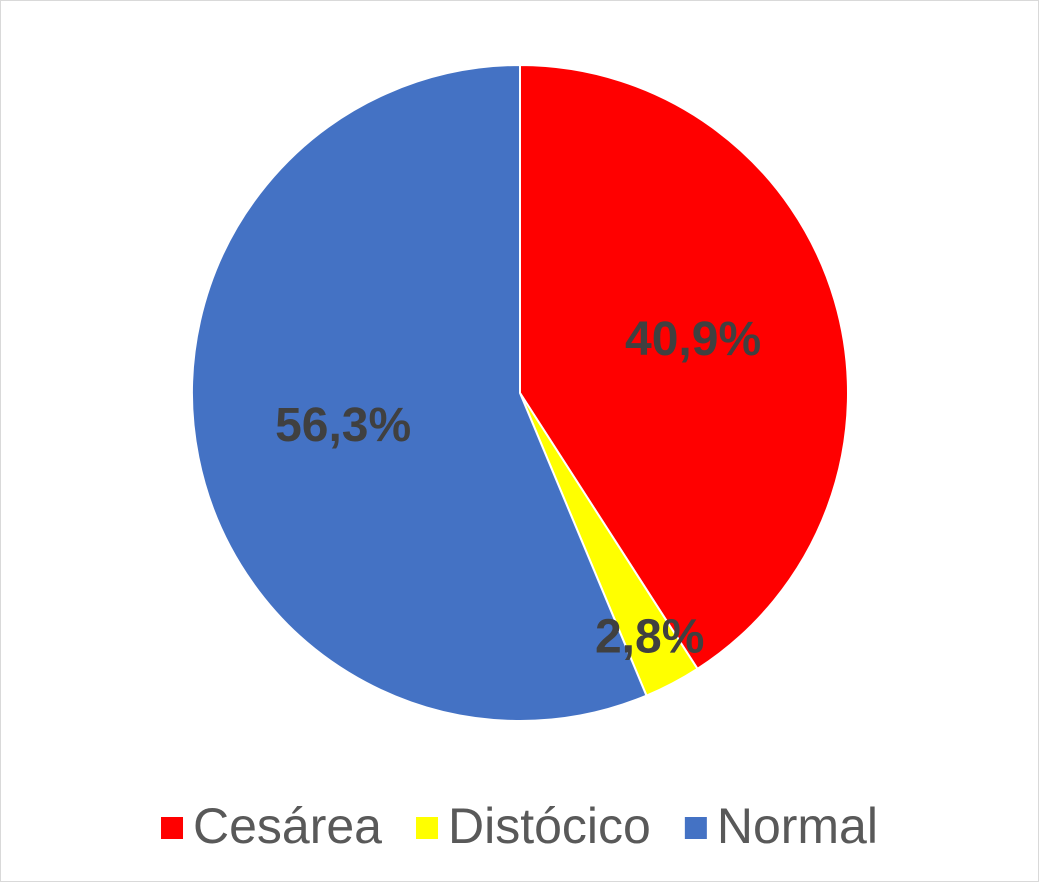 This screenshot has height=882, width=1039. Describe the element at coordinates (343, 425) in the screenshot. I see `data-label: 56,3%` at that location.